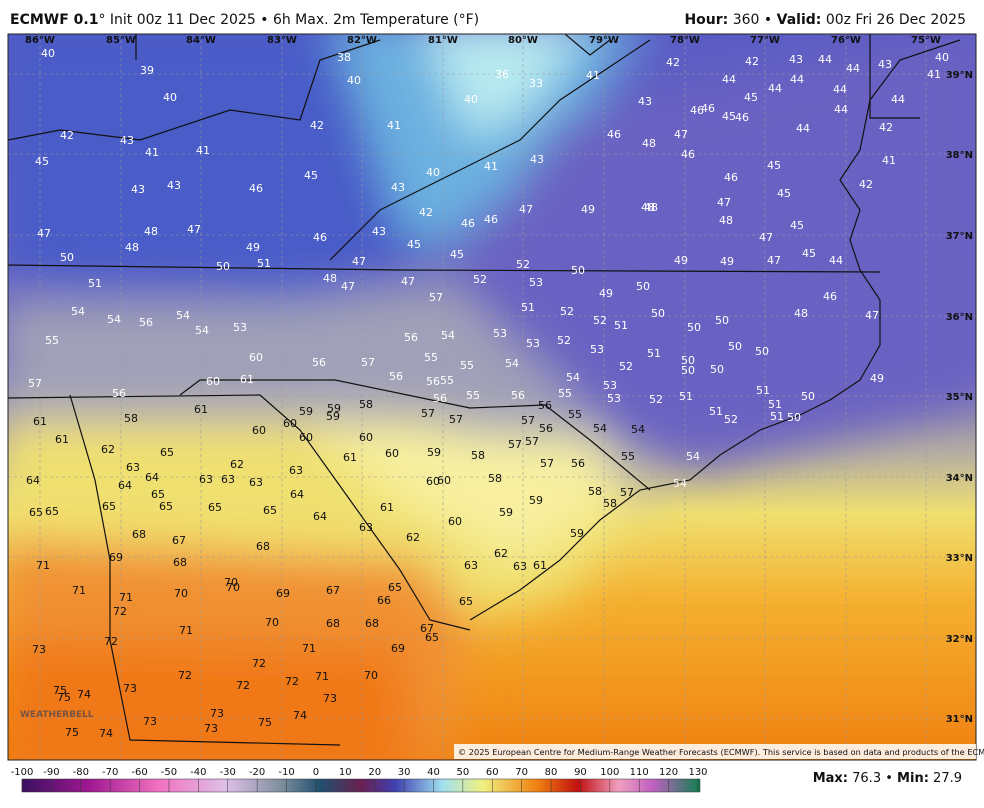 The image size is (984, 808). I want to click on colorbar-tick-label: -20, so click(257, 772).